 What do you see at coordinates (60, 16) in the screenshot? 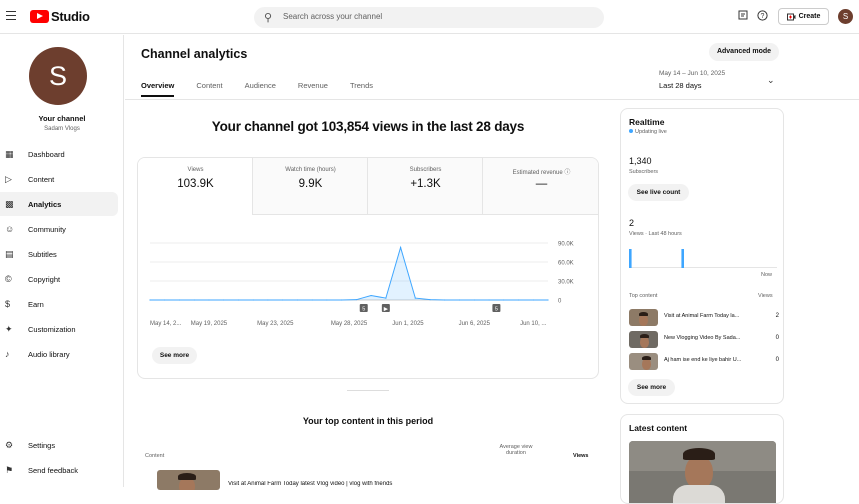
I see `studio-logo: Studio` at bounding box center [60, 16].